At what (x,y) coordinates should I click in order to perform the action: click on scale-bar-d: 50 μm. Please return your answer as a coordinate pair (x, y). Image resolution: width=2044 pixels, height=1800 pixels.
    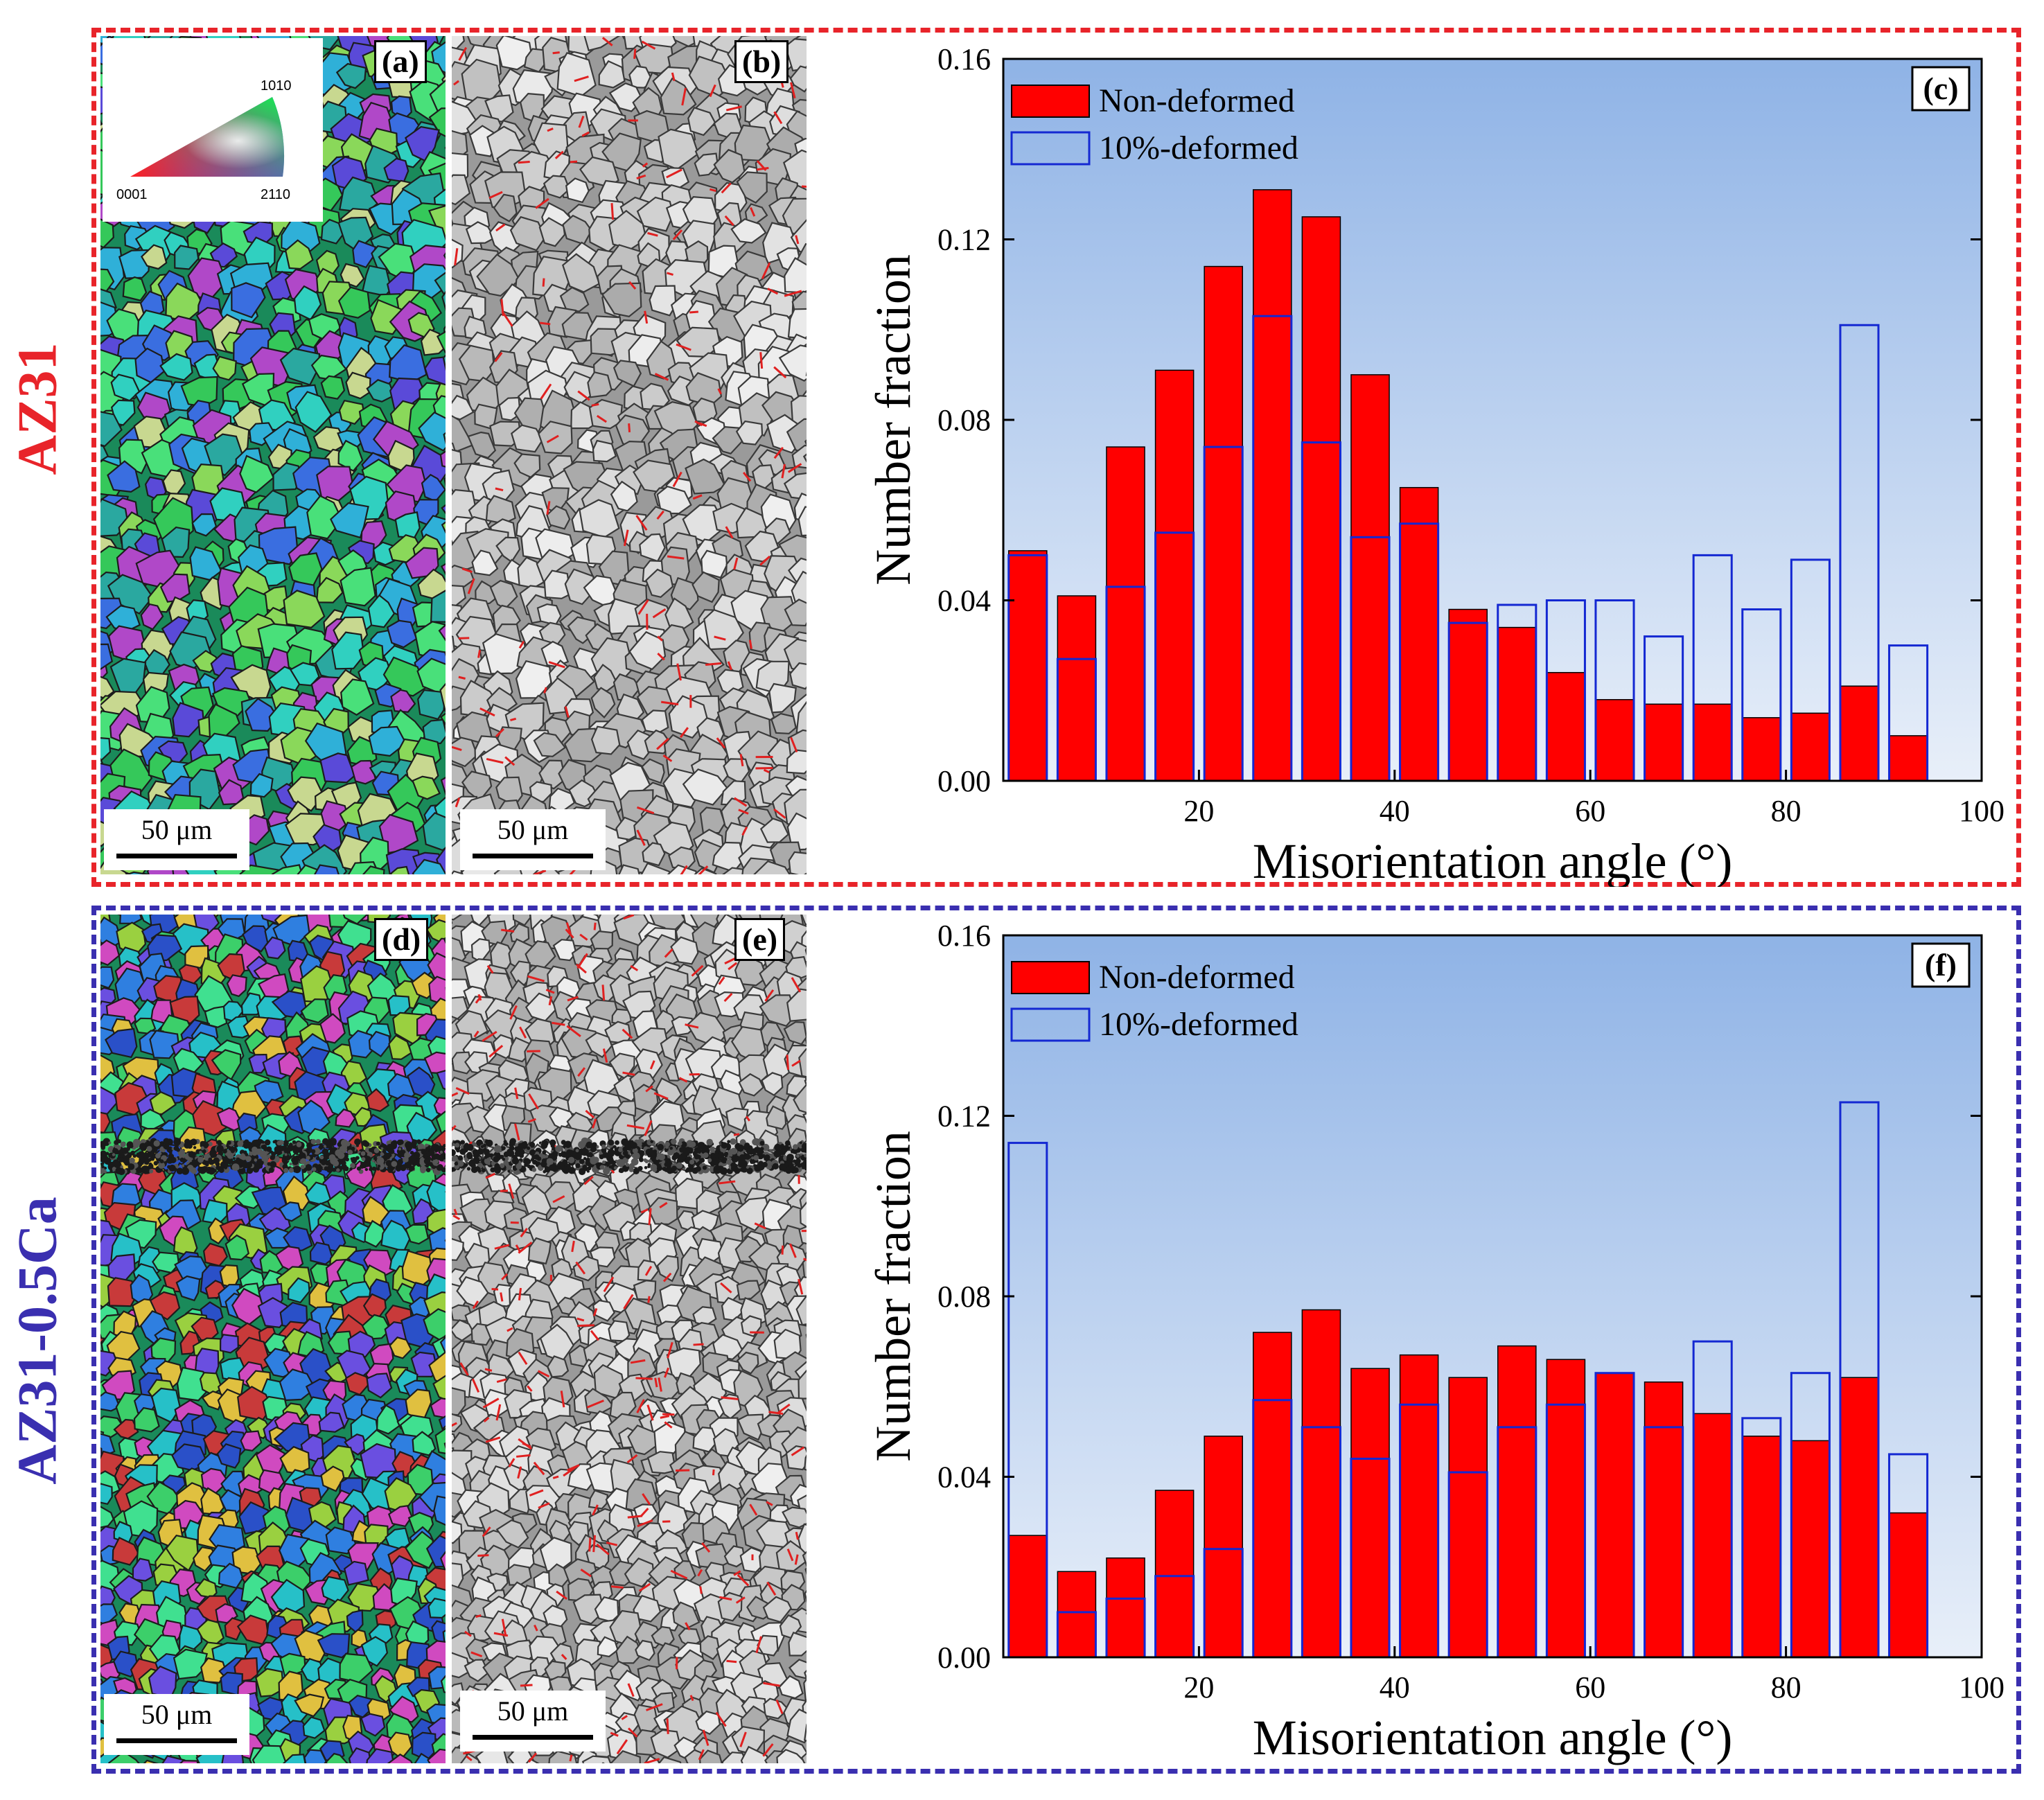
    Looking at the image, I should click on (176, 1724).